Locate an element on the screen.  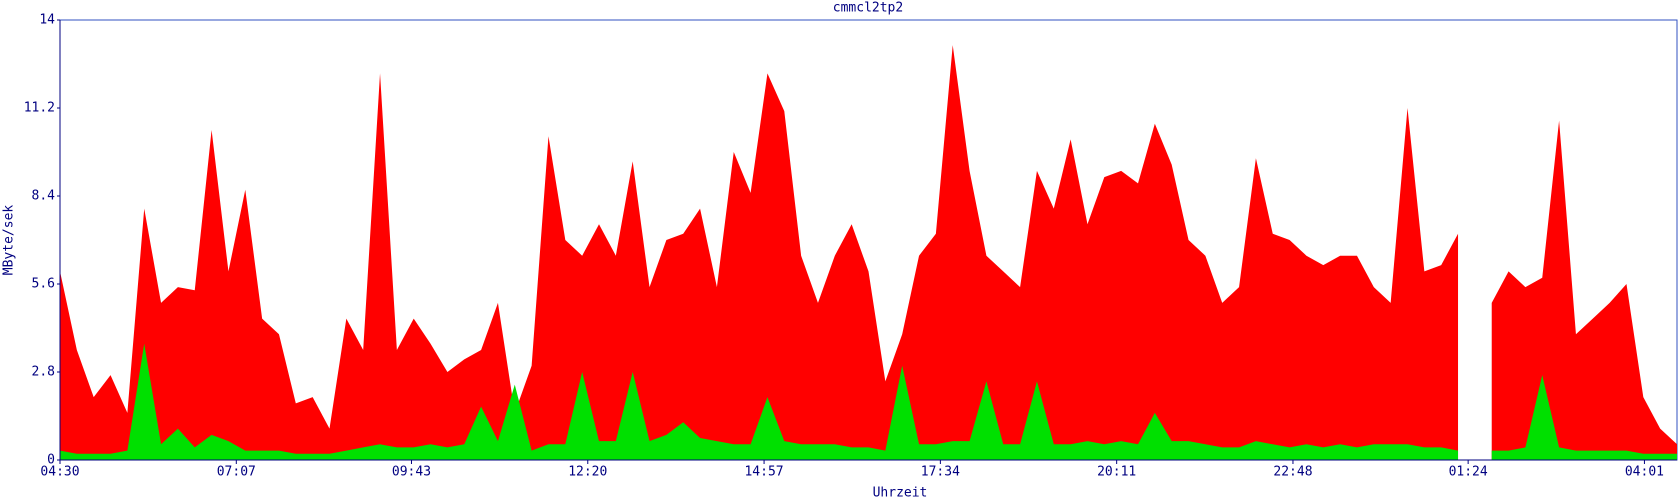
x-tick-label: 17:34 is located at coordinates (940, 472).